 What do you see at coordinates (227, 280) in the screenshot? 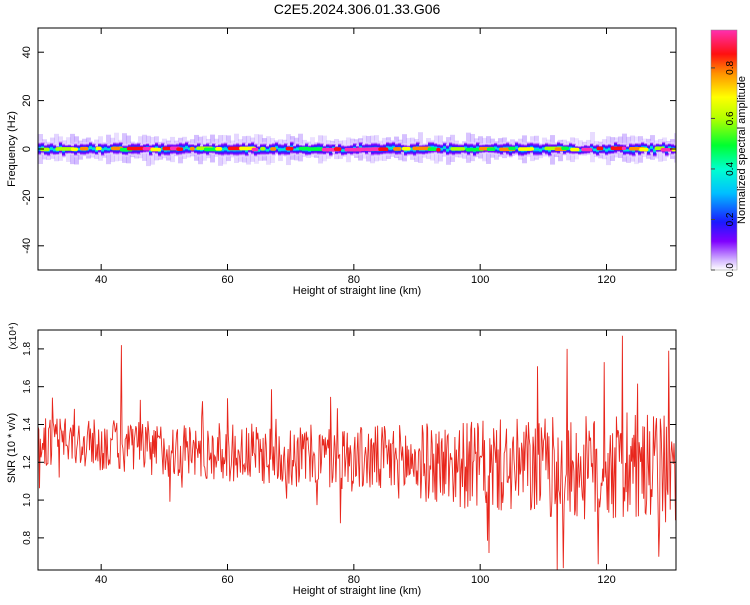
I see `spectrogram-x-tick-label: 60` at bounding box center [227, 280].